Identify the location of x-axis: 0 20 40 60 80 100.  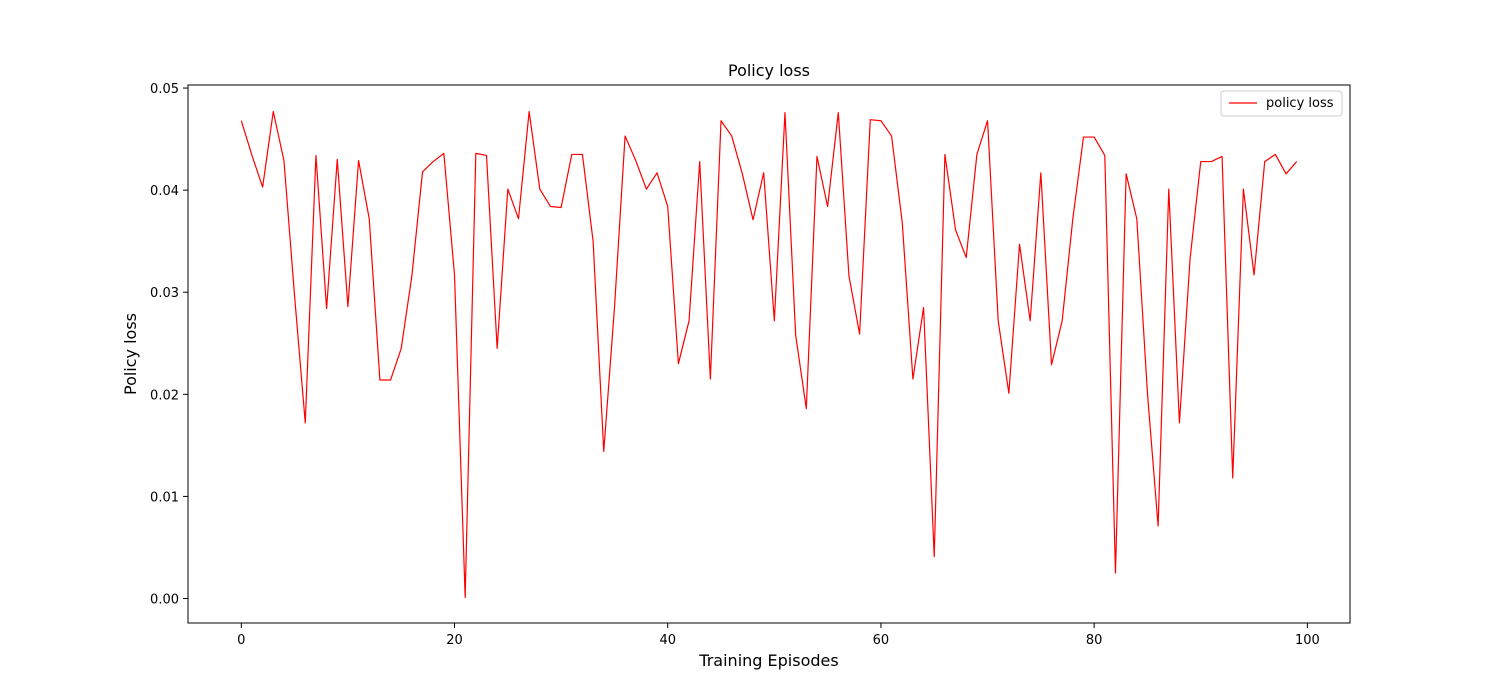
(778, 635).